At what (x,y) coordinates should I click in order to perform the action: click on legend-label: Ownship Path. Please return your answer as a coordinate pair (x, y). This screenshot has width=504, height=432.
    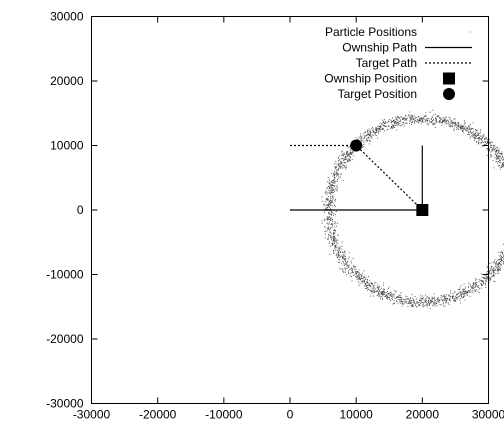
    Looking at the image, I should click on (379, 48).